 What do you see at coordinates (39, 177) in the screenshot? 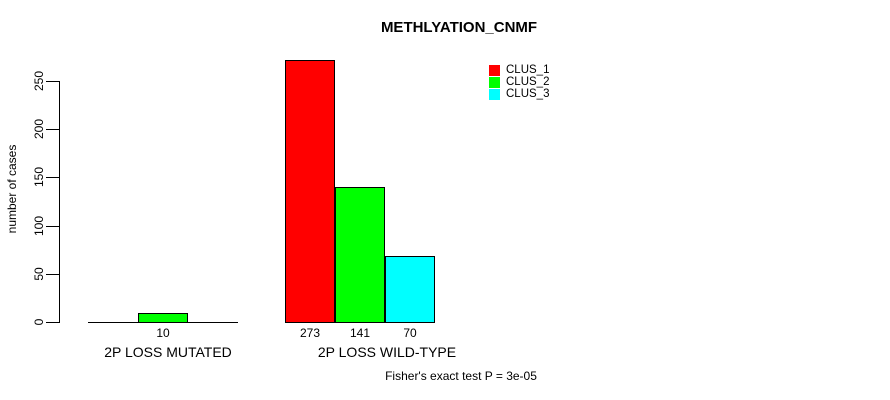
I see `y-tick-label-text: 150` at bounding box center [39, 177].